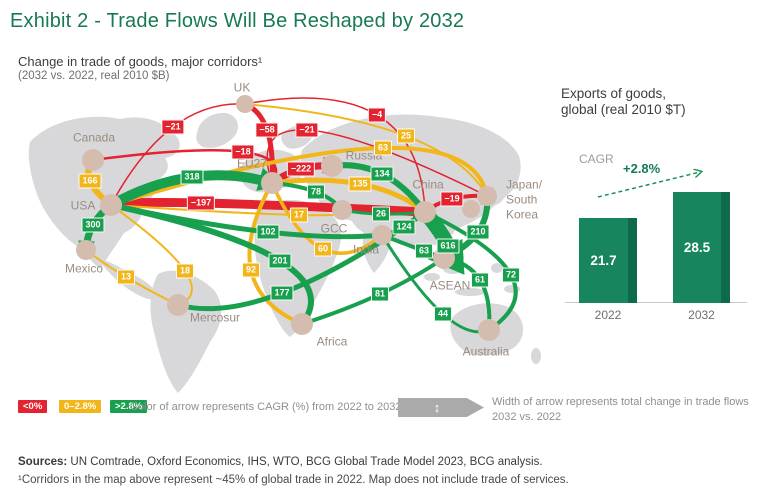 Image resolution: width=768 pixels, height=503 pixels. Describe the element at coordinates (471, 209) in the screenshot. I see `node-JPKR2` at that location.